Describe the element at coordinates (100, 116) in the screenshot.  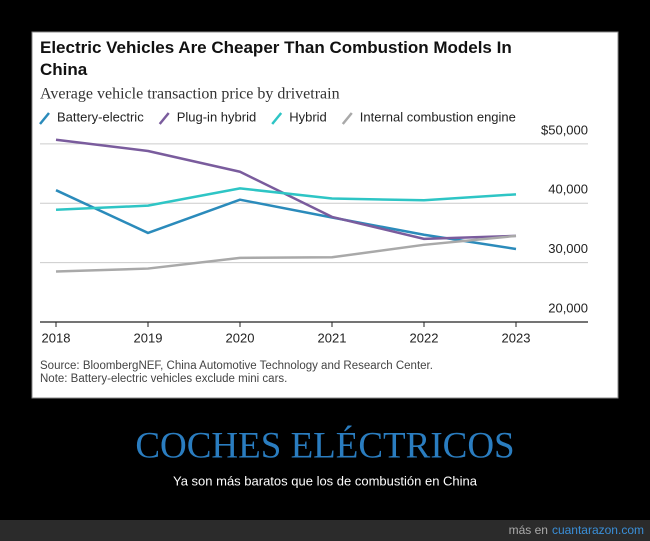
I see `legend-label: Battery-electric` at that location.